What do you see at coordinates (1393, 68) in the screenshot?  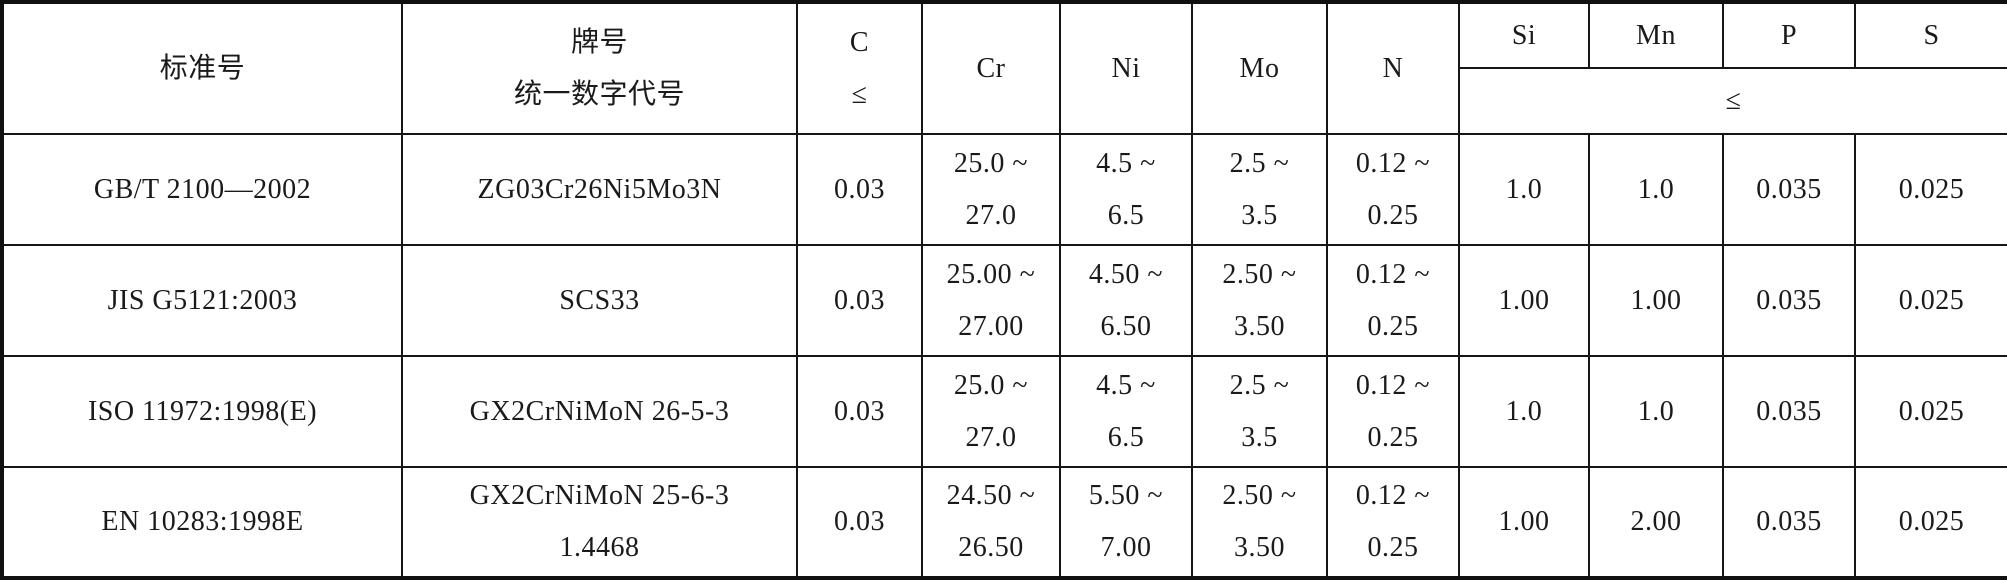 I see `header-nitrogen: N` at bounding box center [1393, 68].